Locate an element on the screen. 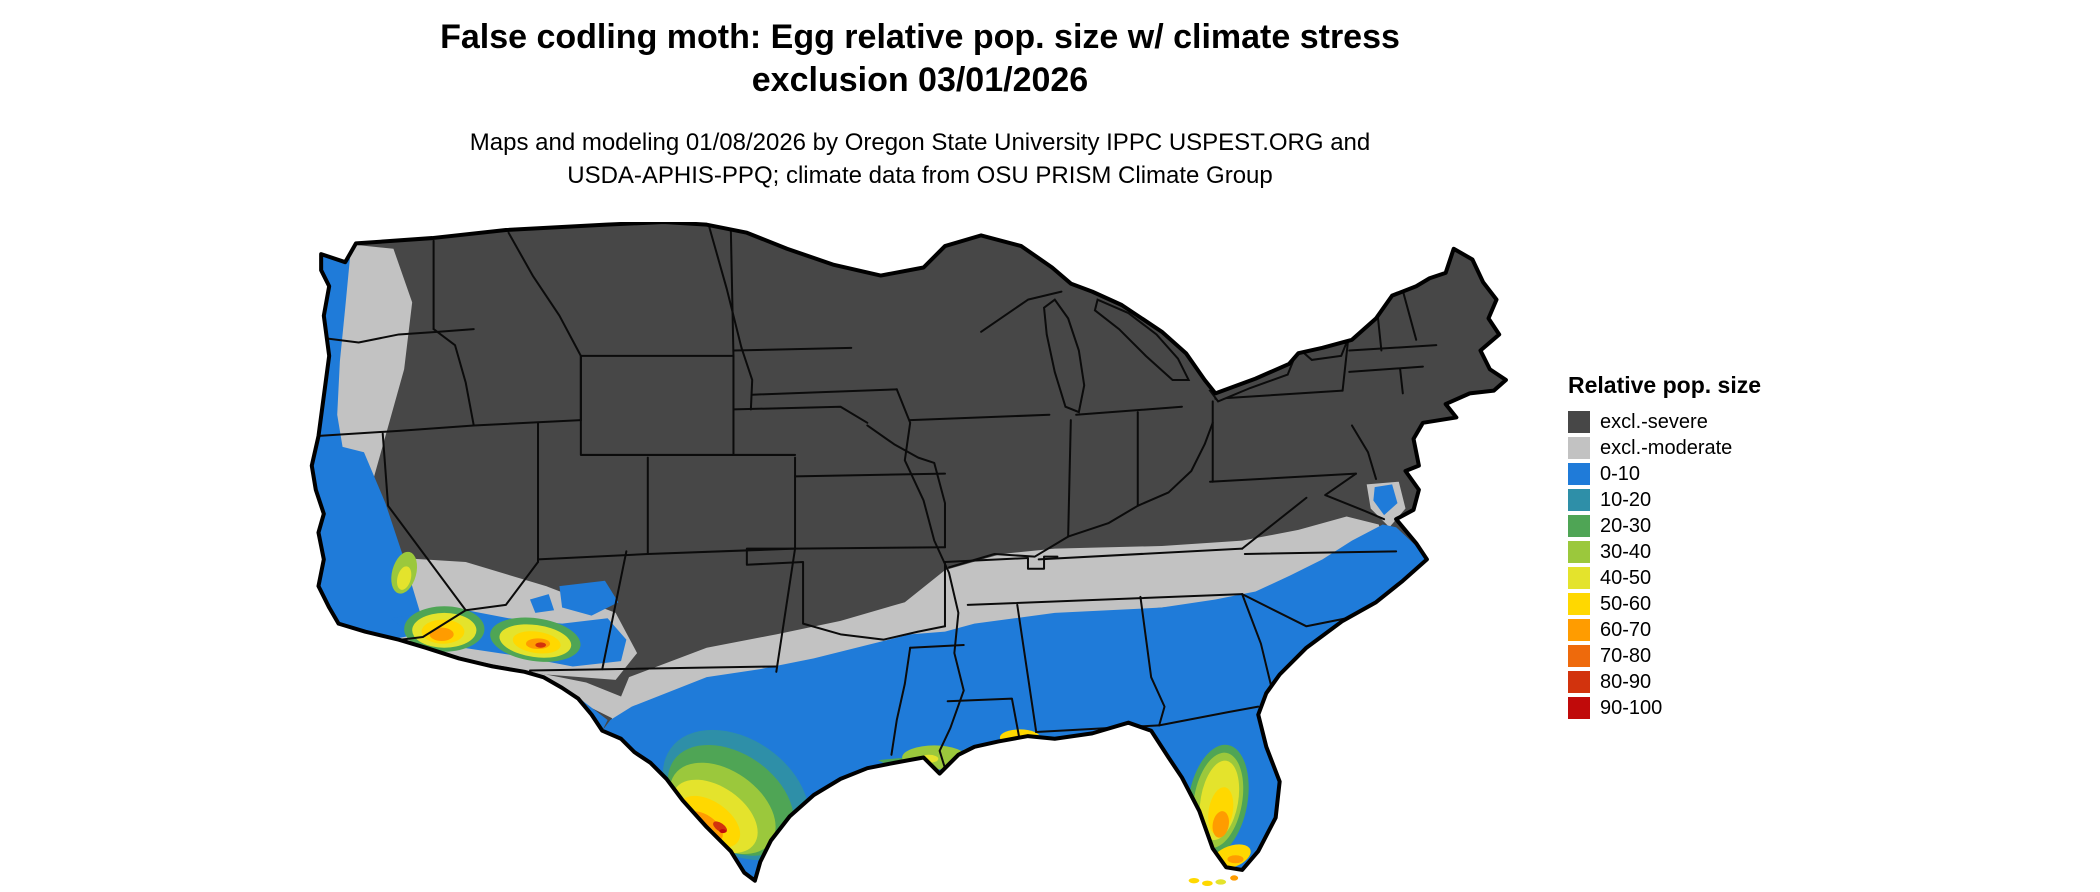  legend-entry: 90-100 is located at coordinates (1664, 708).